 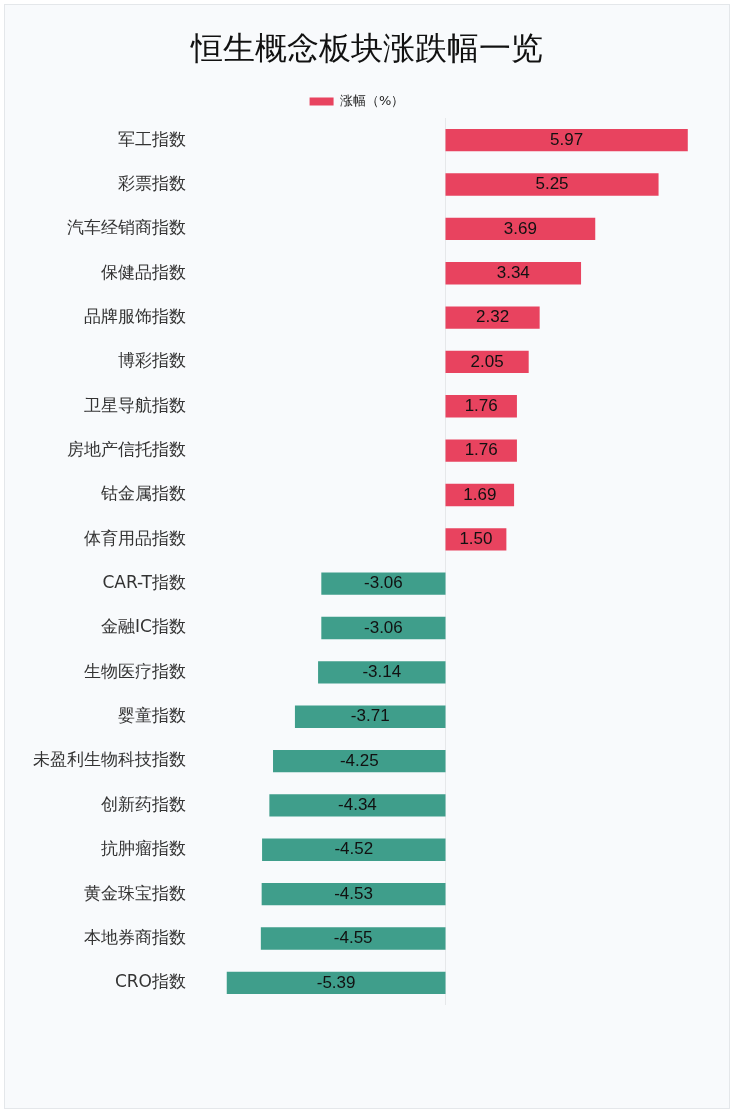 I want to click on data-label: 5.25, so click(x=552, y=184).